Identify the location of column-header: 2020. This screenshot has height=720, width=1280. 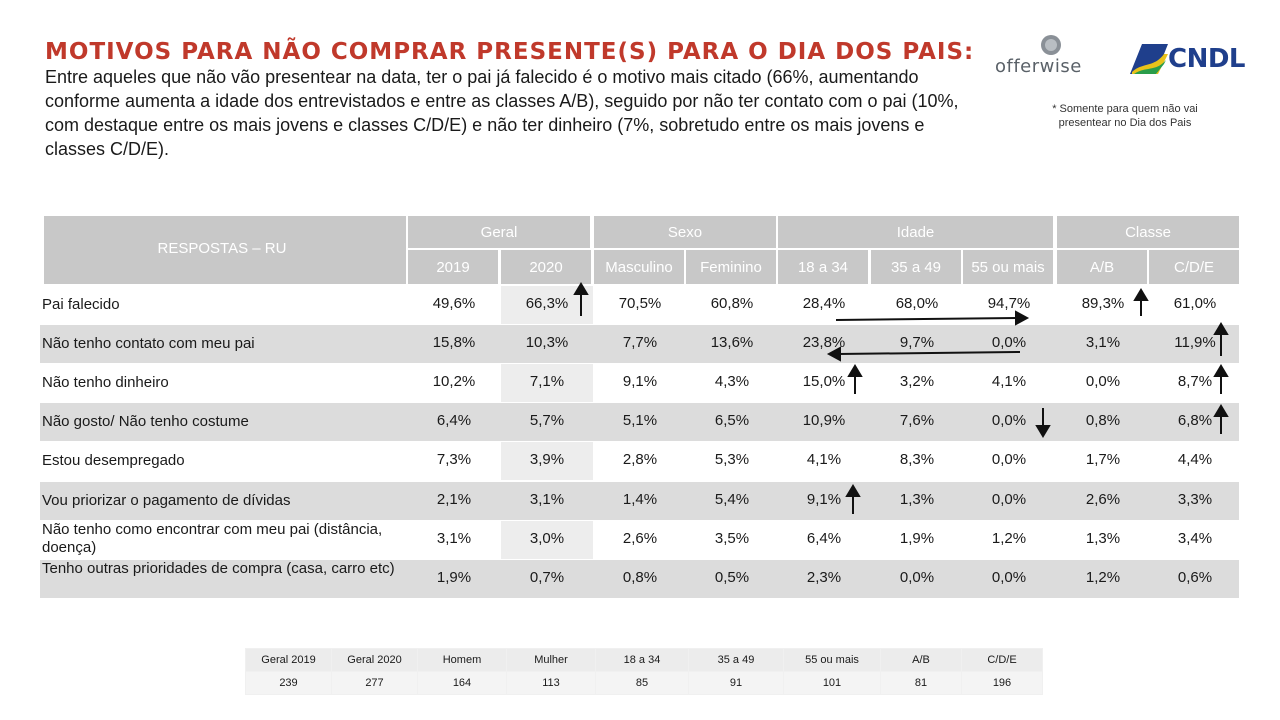
(546, 267).